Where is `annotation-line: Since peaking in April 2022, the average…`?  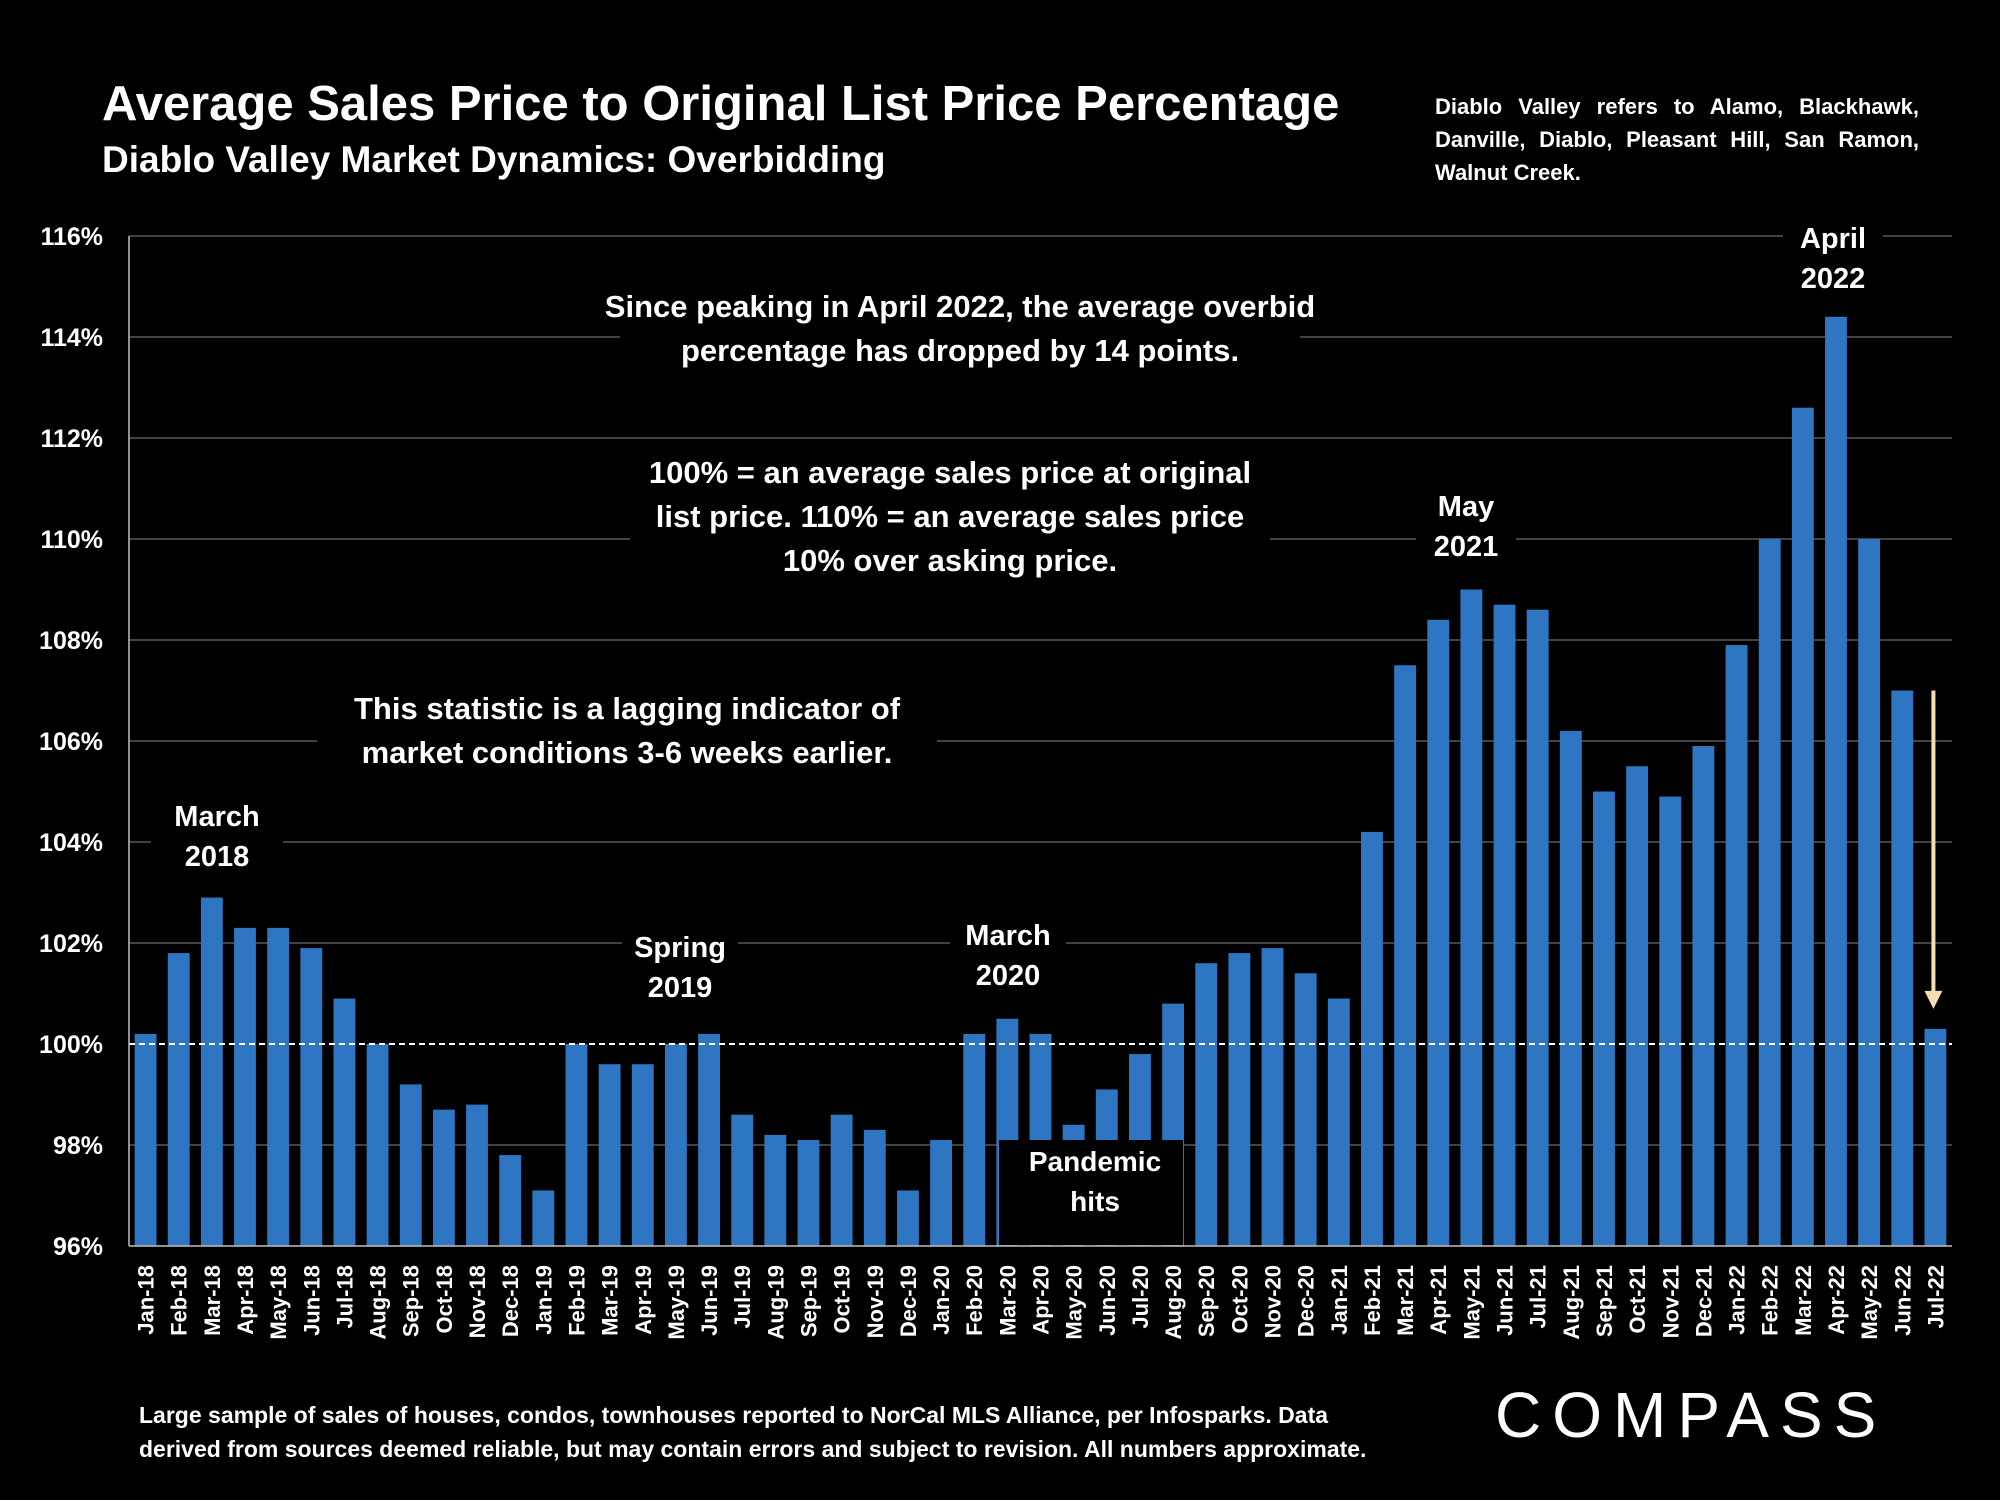
annotation-line: Since peaking in April 2022, the average… is located at coordinates (960, 306).